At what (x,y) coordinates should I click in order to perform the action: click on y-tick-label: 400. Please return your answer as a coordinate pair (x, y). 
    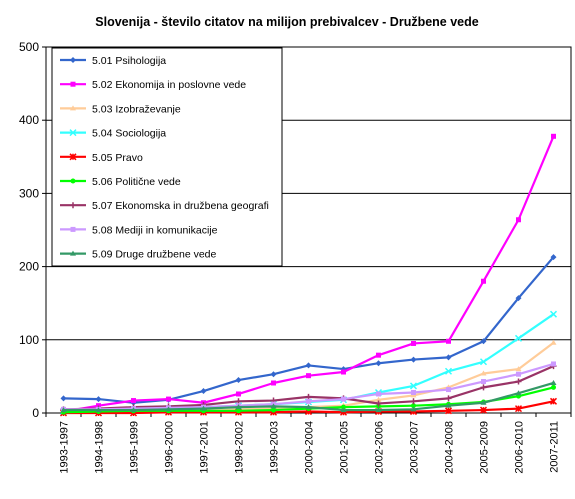
    Looking at the image, I should click on (29, 120).